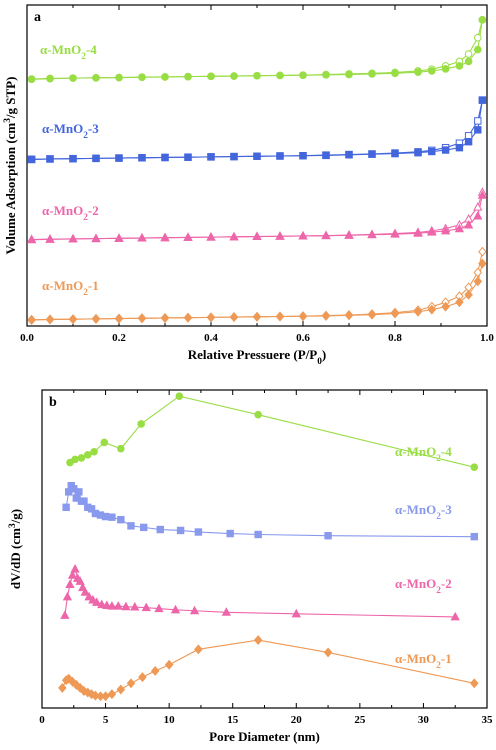 The height and width of the screenshot is (750, 496). What do you see at coordinates (423, 586) in the screenshot?
I see `series-label: α-MnO2-2` at bounding box center [423, 586].